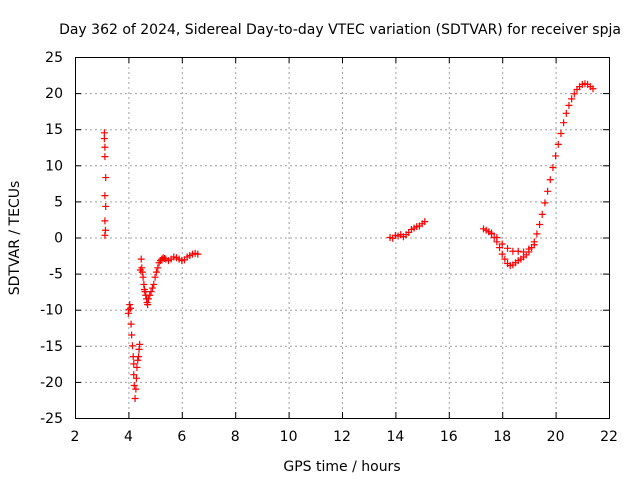 Image resolution: width=640 pixels, height=480 pixels. What do you see at coordinates (538, 175) in the screenshot?
I see `series-pass-d` at bounding box center [538, 175].